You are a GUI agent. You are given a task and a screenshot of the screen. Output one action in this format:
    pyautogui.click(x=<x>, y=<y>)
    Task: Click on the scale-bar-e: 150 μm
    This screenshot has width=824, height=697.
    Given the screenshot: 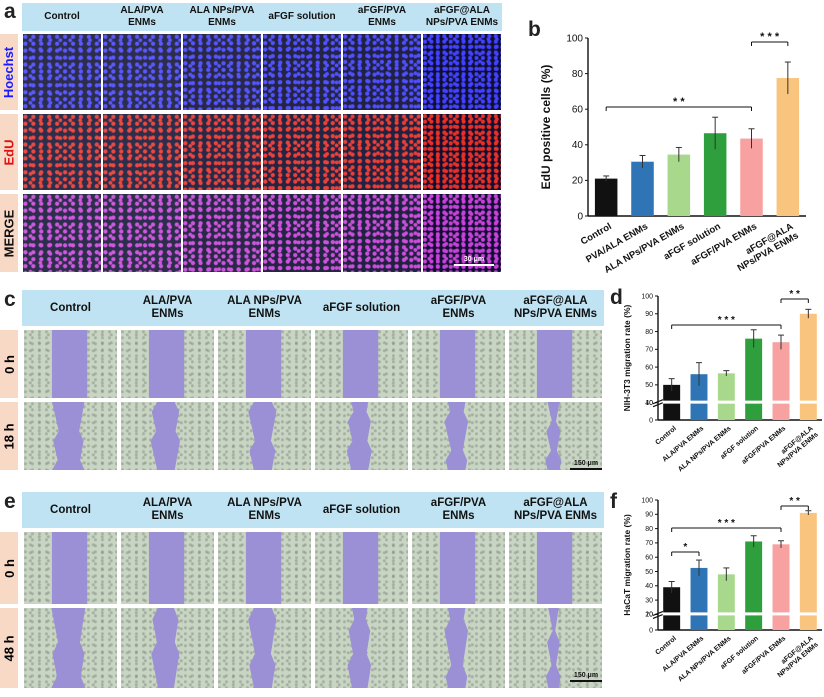 What is the action you would take?
    pyautogui.click(x=586, y=677)
    